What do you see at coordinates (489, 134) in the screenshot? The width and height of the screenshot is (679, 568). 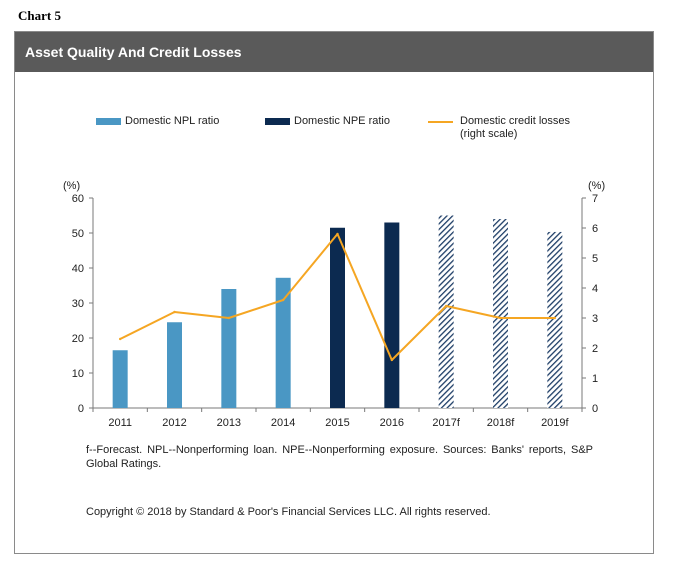 I see `legend-label-losses-sub: (right scale)` at bounding box center [489, 134].